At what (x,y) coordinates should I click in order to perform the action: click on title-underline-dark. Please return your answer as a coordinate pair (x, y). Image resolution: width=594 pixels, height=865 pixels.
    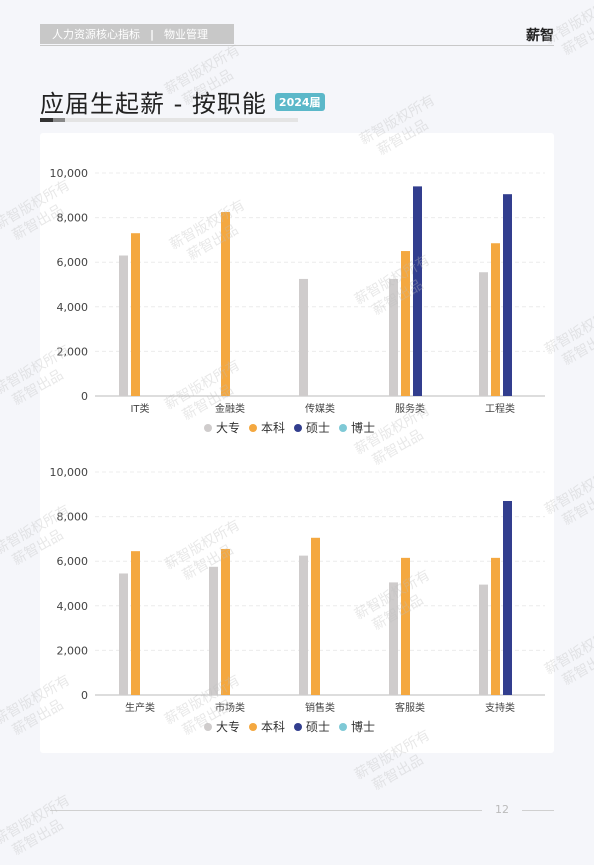
    Looking at the image, I should click on (46, 120).